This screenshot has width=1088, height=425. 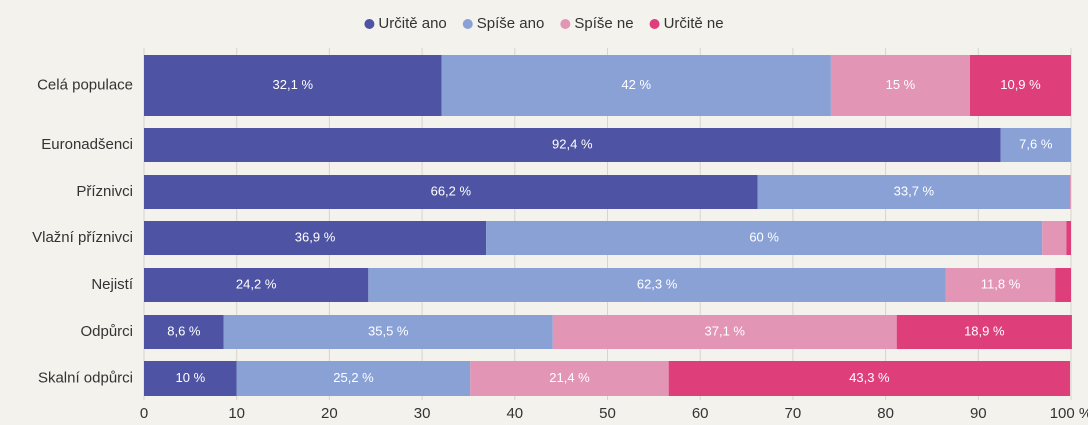 I want to click on x-tick-label: 30, so click(x=422, y=413).